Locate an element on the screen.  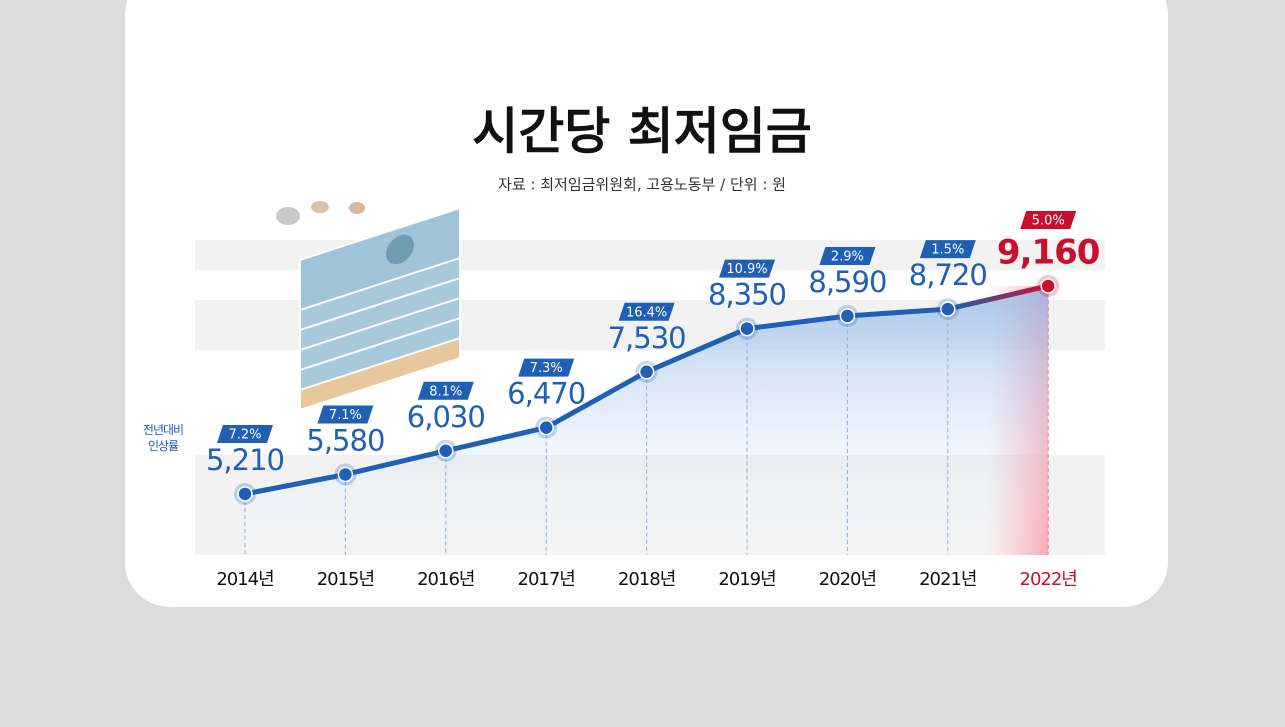
chart-title: 시간당 최저임금 is located at coordinates (641, 132).